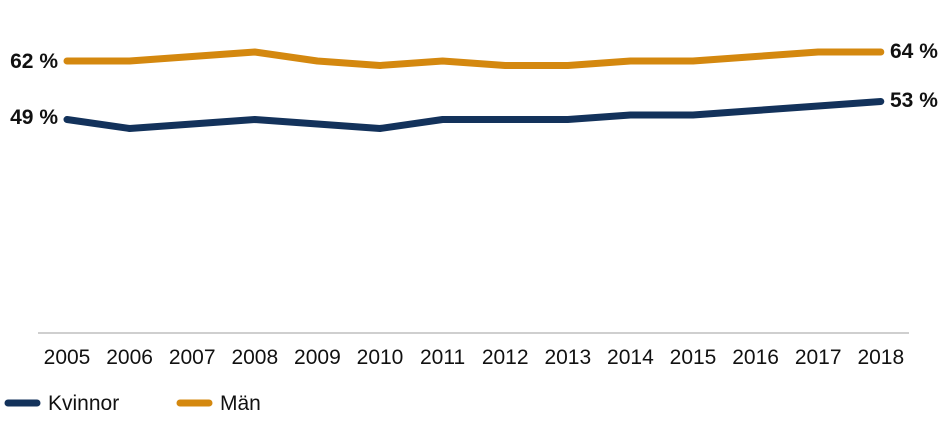  What do you see at coordinates (34, 61) in the screenshot?
I see `data-label-man-start: 62 %` at bounding box center [34, 61].